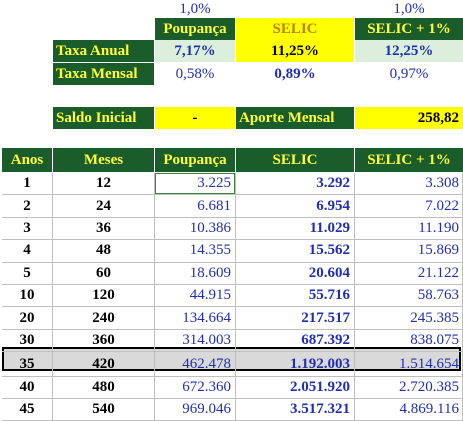 The width and height of the screenshot is (463, 421). I want to click on table-header-poupanca: Poupança, so click(195, 160).